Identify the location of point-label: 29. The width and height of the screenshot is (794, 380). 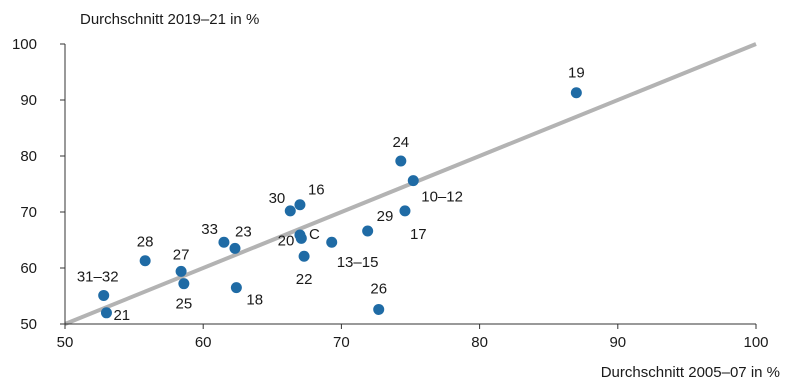
(385, 216).